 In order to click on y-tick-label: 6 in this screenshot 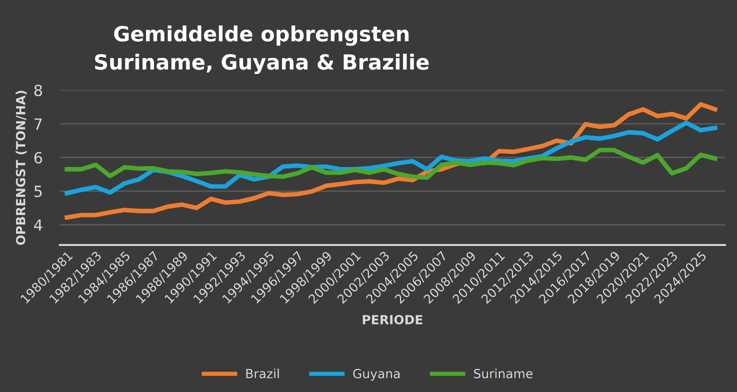, I will do `click(38, 158)`.